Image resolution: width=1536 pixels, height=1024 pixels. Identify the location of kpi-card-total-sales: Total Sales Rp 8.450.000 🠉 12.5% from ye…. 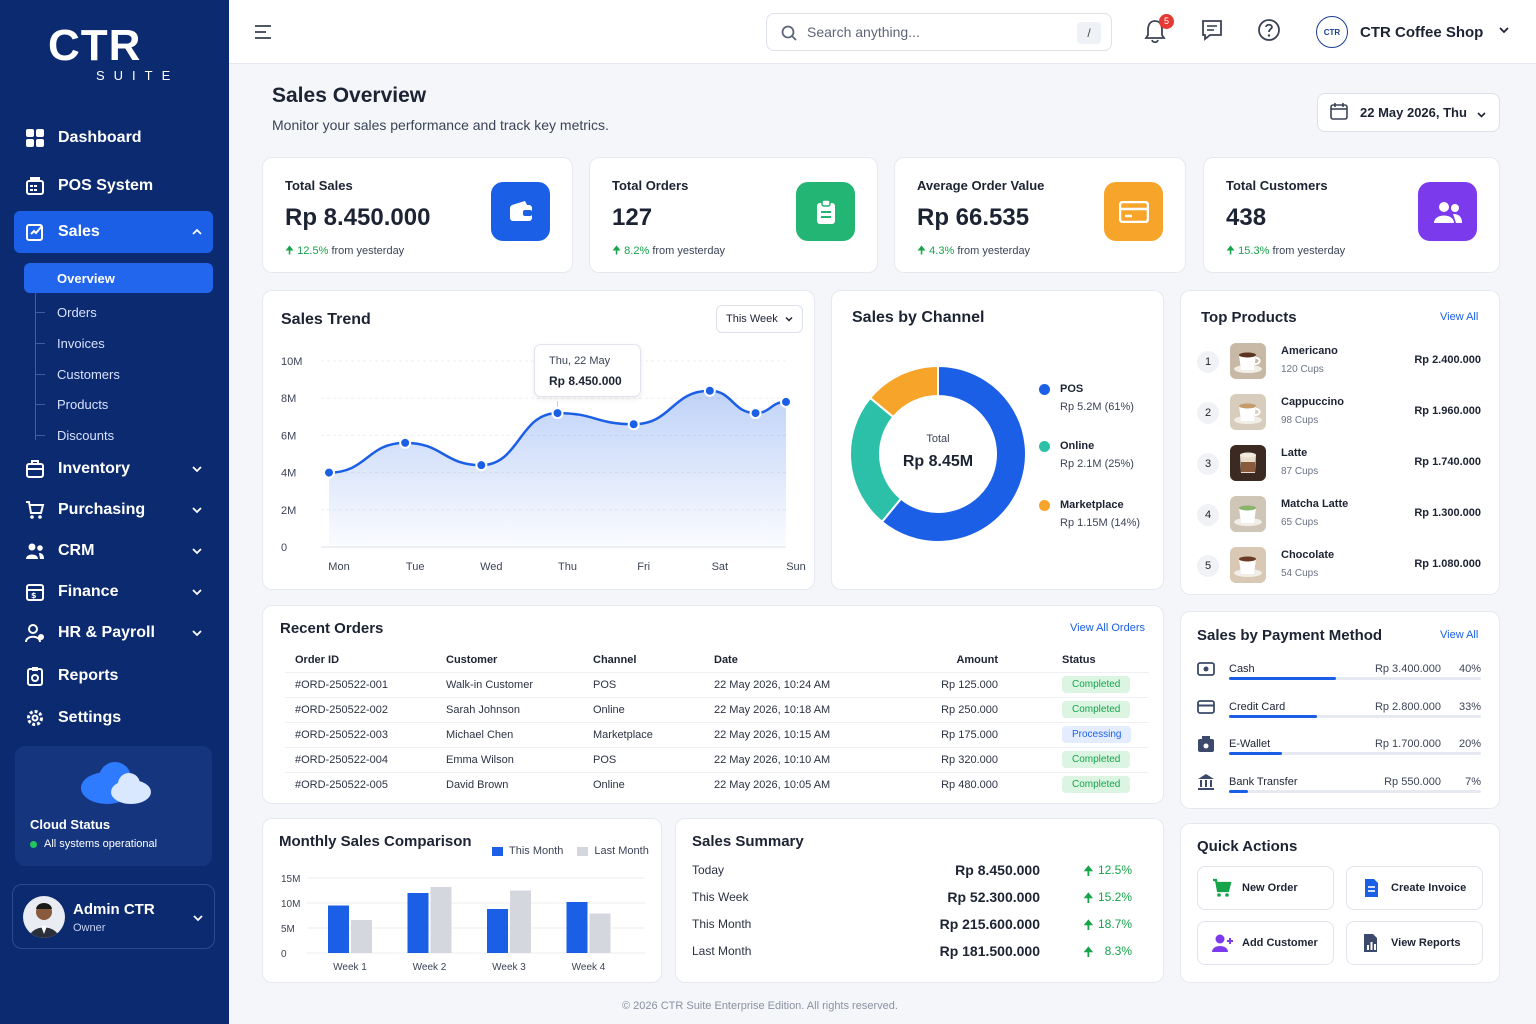
(417, 215).